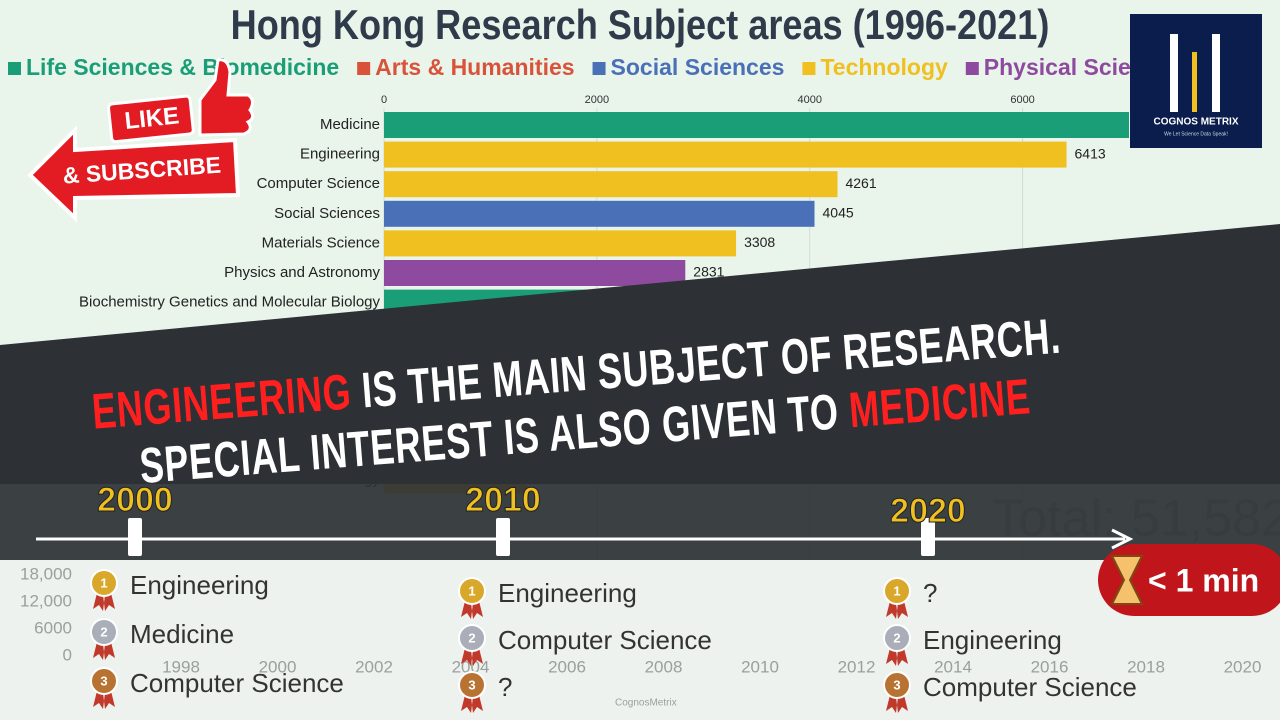 The image size is (1280, 720). I want to click on mini-x-tick: 2000, so click(278, 666).